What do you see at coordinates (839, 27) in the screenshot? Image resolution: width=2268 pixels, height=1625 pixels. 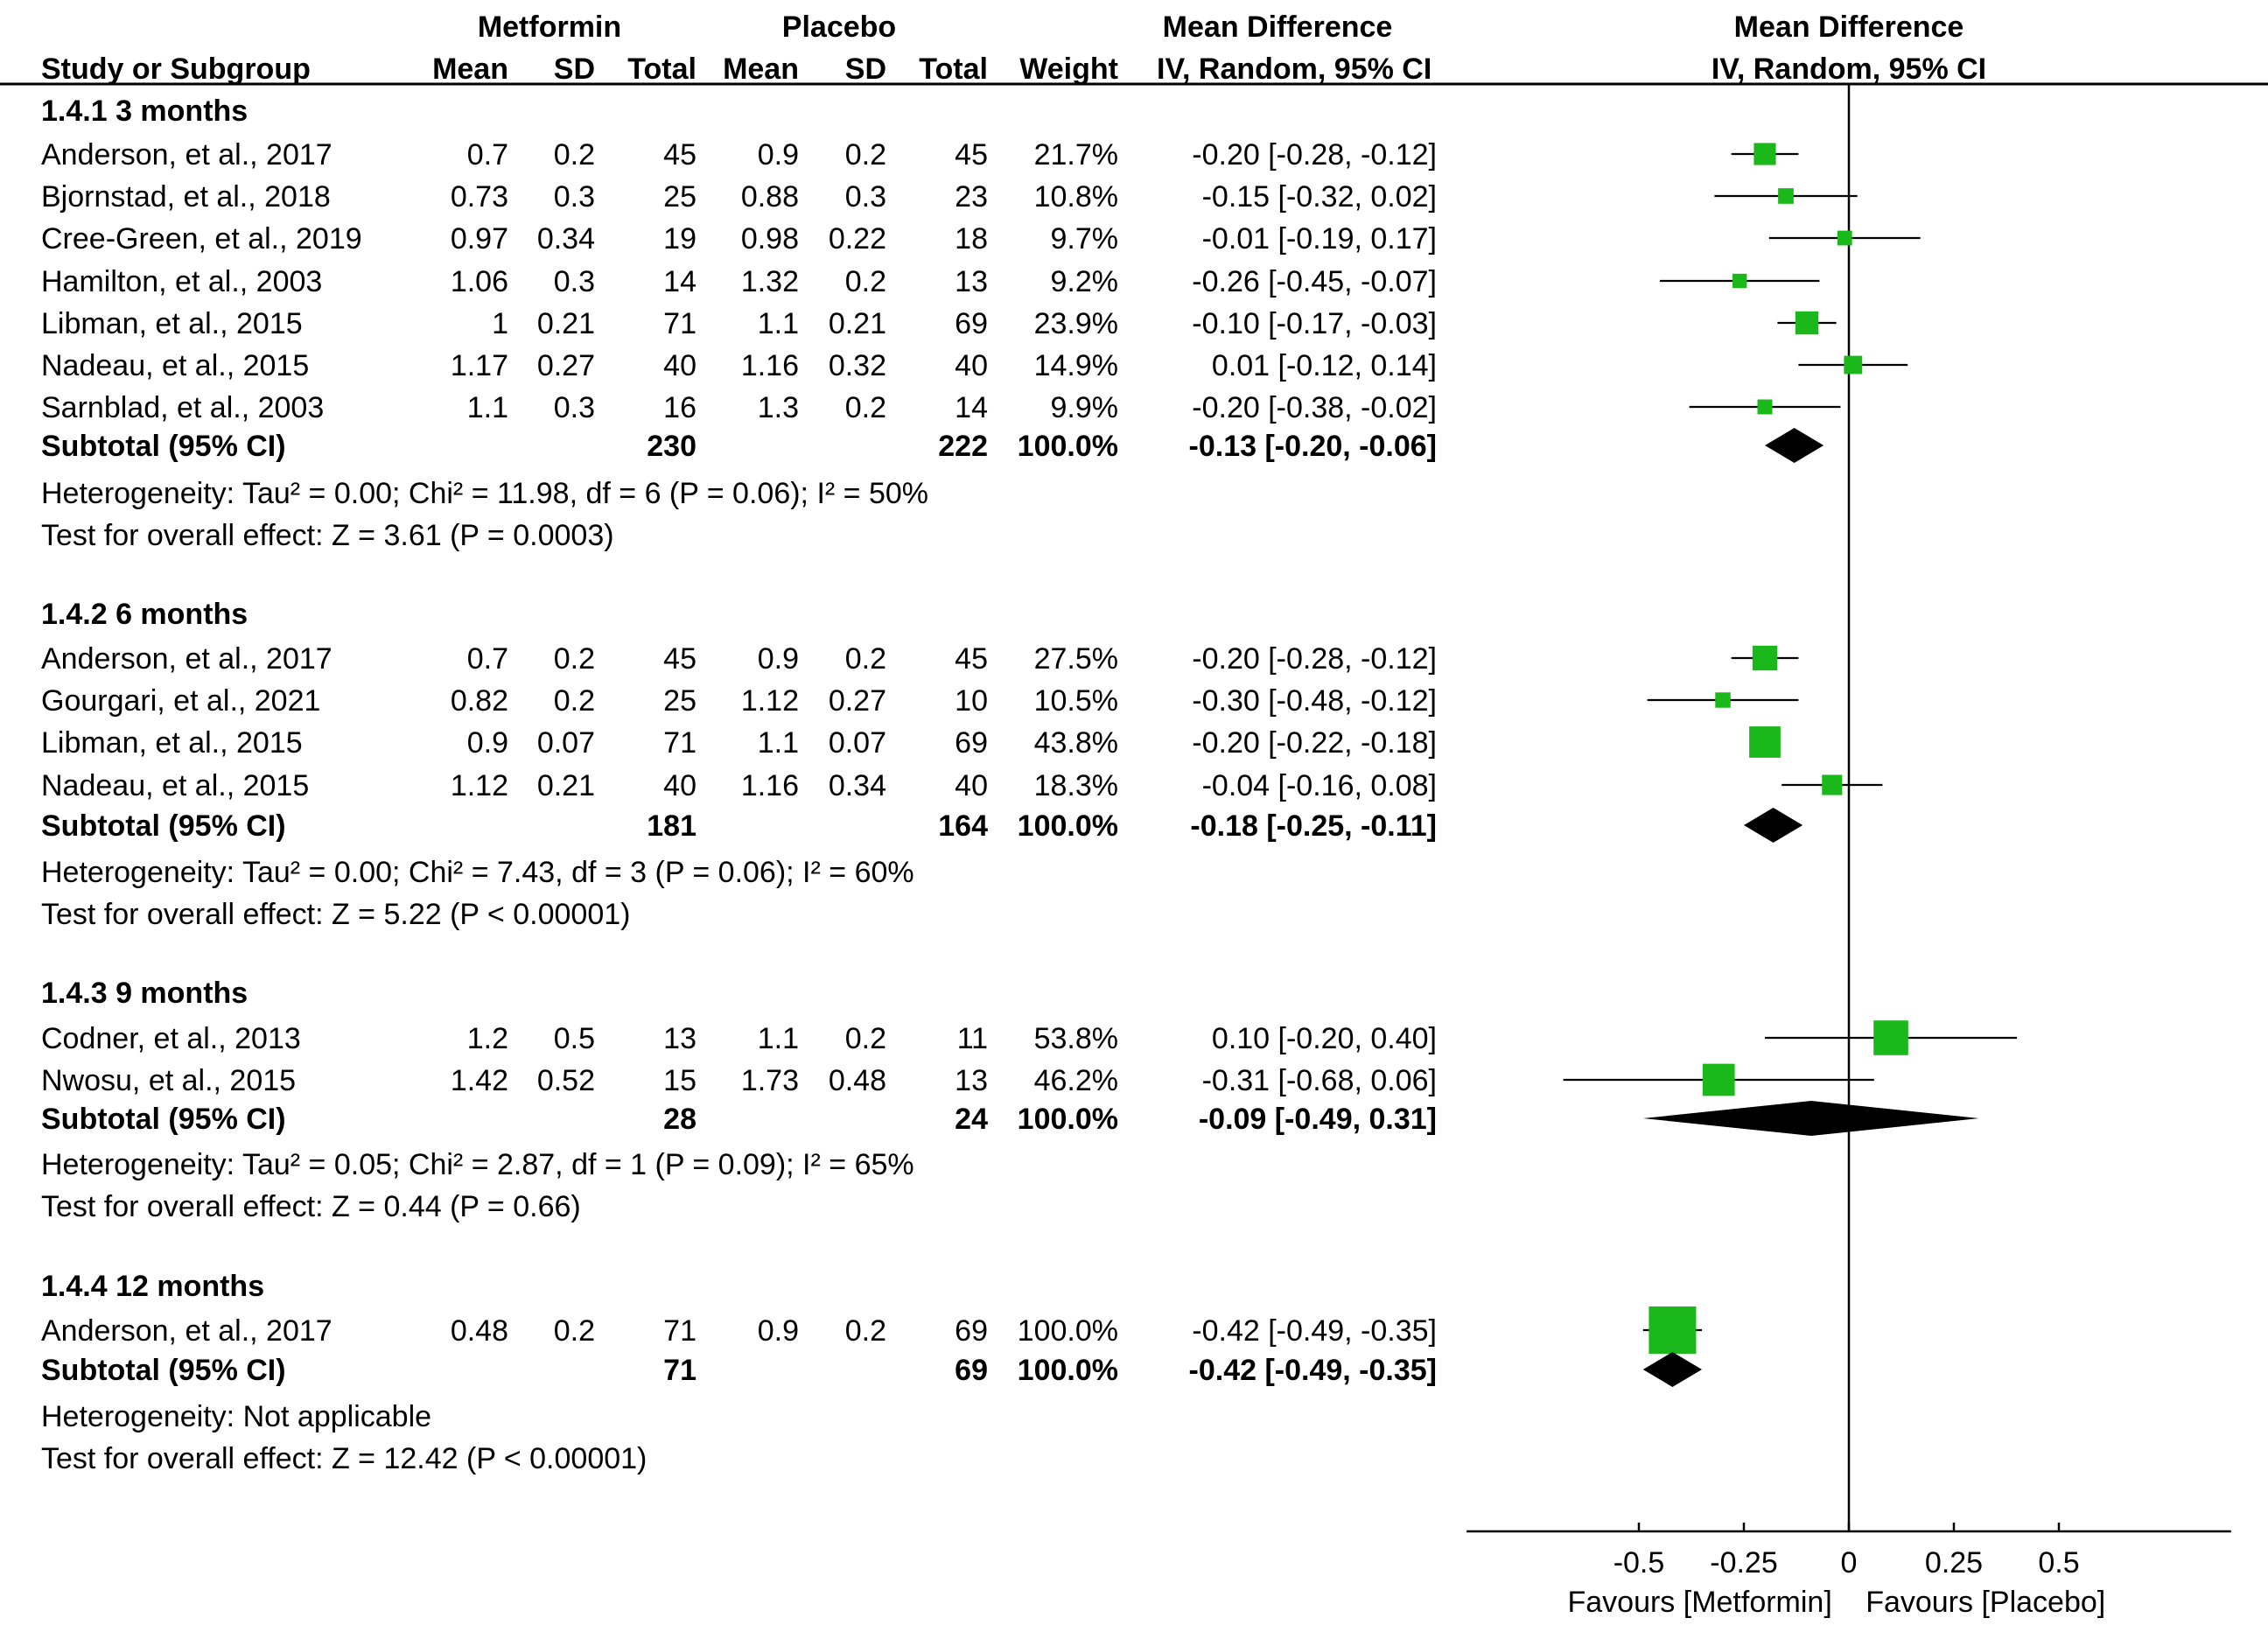 I see `header-placebo: Placebo` at bounding box center [839, 27].